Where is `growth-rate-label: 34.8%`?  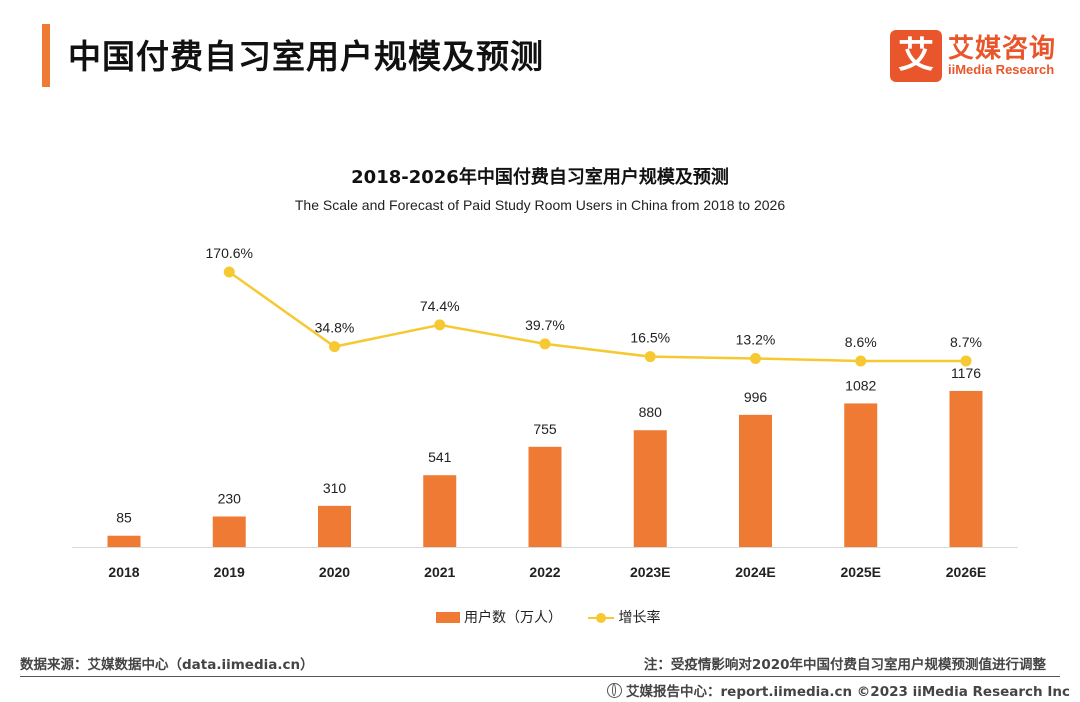 growth-rate-label: 34.8% is located at coordinates (335, 328).